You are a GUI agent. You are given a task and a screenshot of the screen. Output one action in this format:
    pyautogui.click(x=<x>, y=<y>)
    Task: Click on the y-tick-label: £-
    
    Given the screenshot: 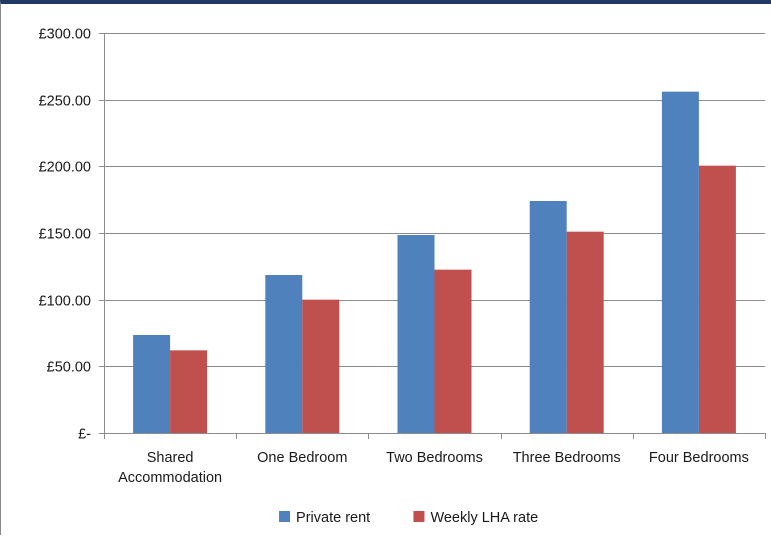 What is the action you would take?
    pyautogui.click(x=84, y=435)
    